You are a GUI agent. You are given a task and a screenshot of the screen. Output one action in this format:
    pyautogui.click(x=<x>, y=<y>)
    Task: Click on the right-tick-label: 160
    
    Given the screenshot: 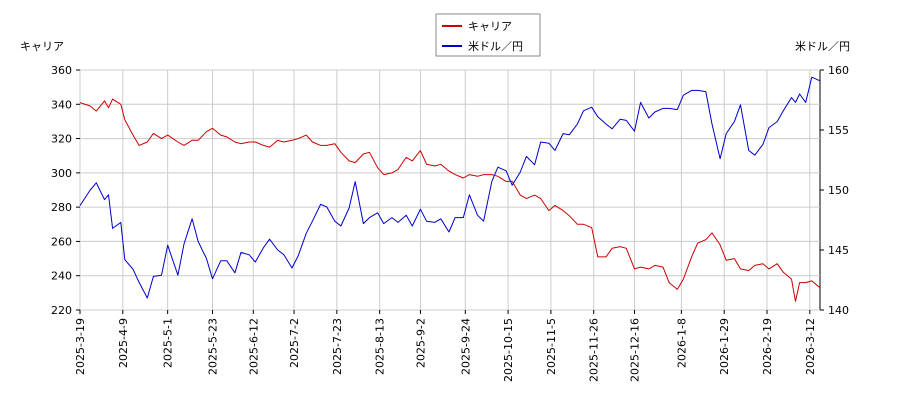 What is the action you would take?
    pyautogui.click(x=838, y=70)
    